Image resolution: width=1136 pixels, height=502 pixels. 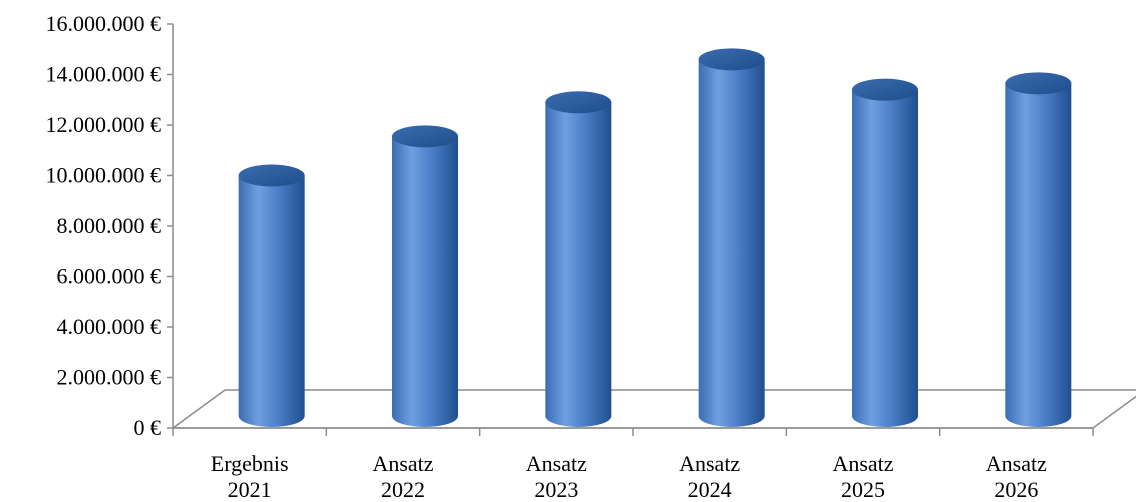 What do you see at coordinates (556, 489) in the screenshot?
I see `category-label: 2023` at bounding box center [556, 489].